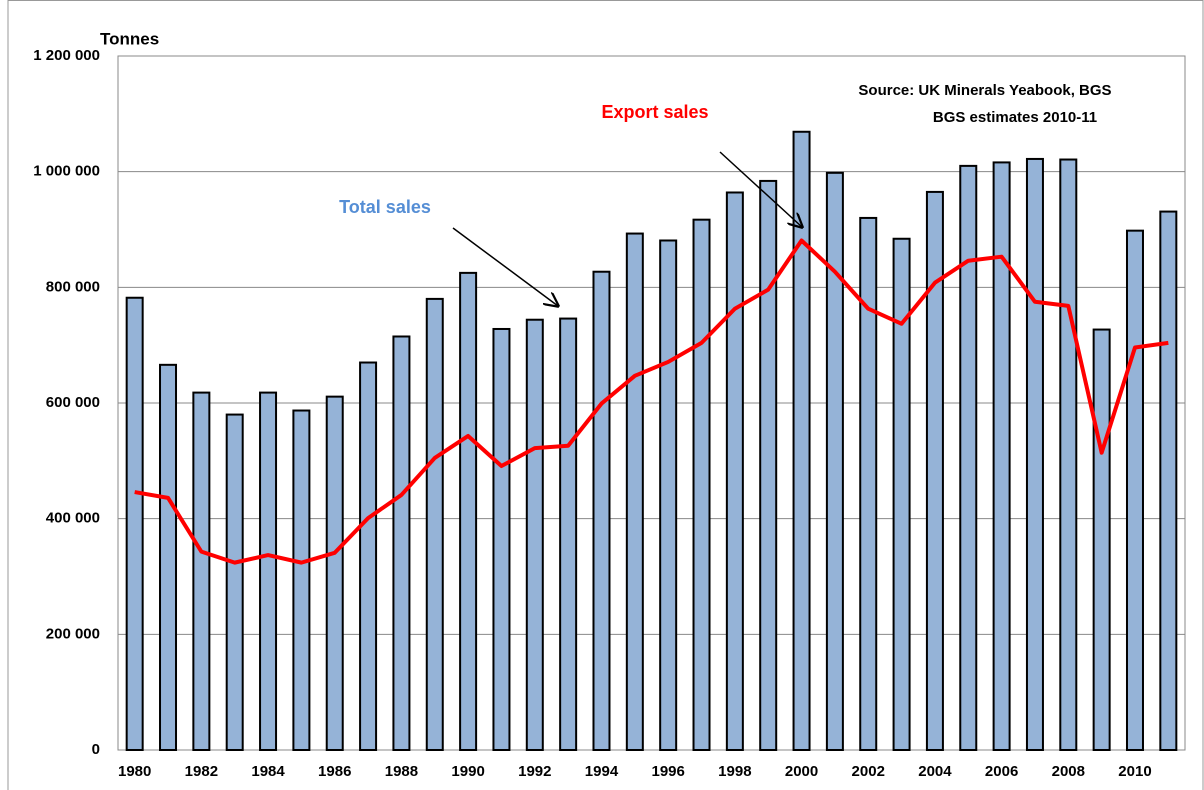 This screenshot has width=1204, height=790. What do you see at coordinates (96, 749) in the screenshot?
I see `y-tick-label: 0` at bounding box center [96, 749].